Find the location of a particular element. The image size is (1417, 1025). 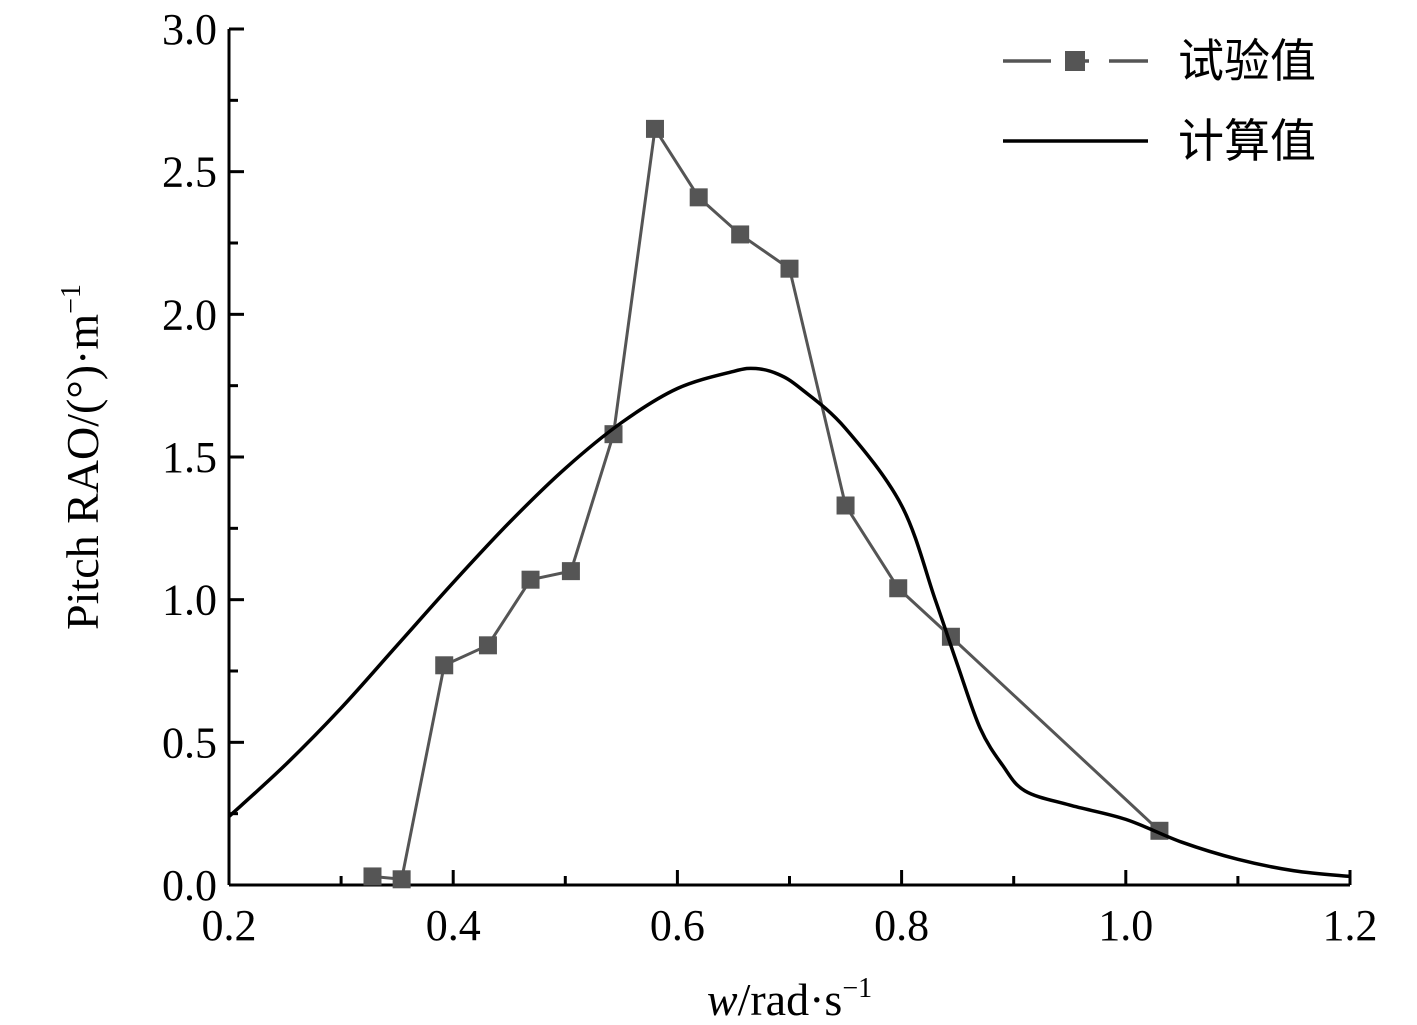

x-tick-label: 0.6 is located at coordinates (677, 925).